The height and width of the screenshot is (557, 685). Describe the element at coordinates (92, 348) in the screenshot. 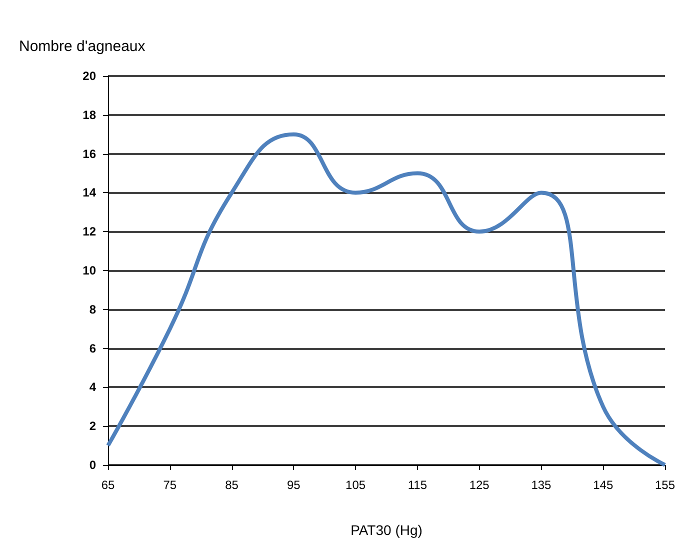

I see `y-tick-label: 6` at that location.